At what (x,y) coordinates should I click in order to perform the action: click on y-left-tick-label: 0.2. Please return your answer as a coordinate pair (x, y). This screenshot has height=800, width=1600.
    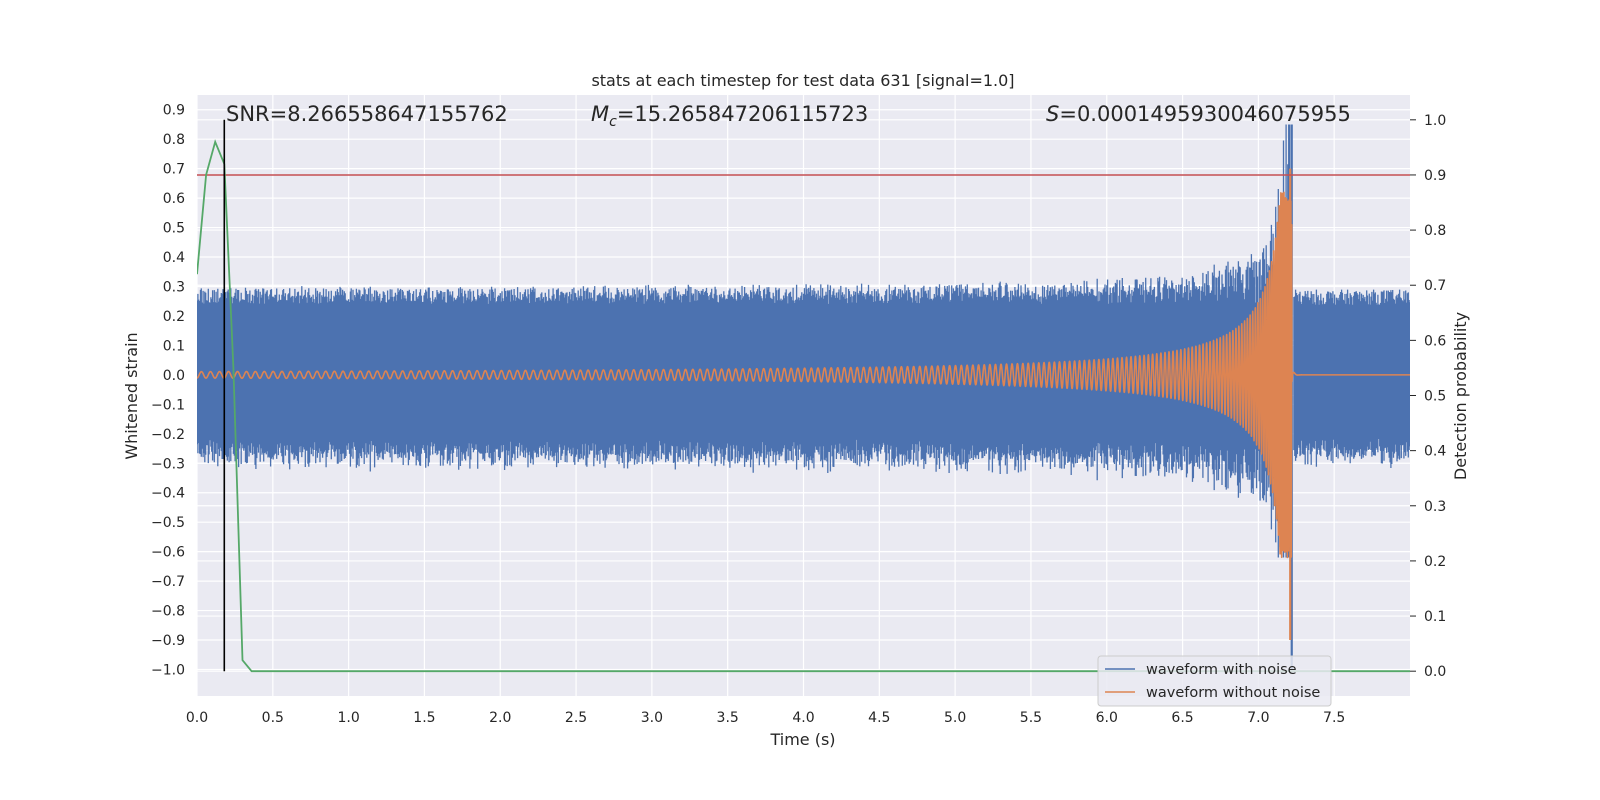
    Looking at the image, I should click on (174, 317).